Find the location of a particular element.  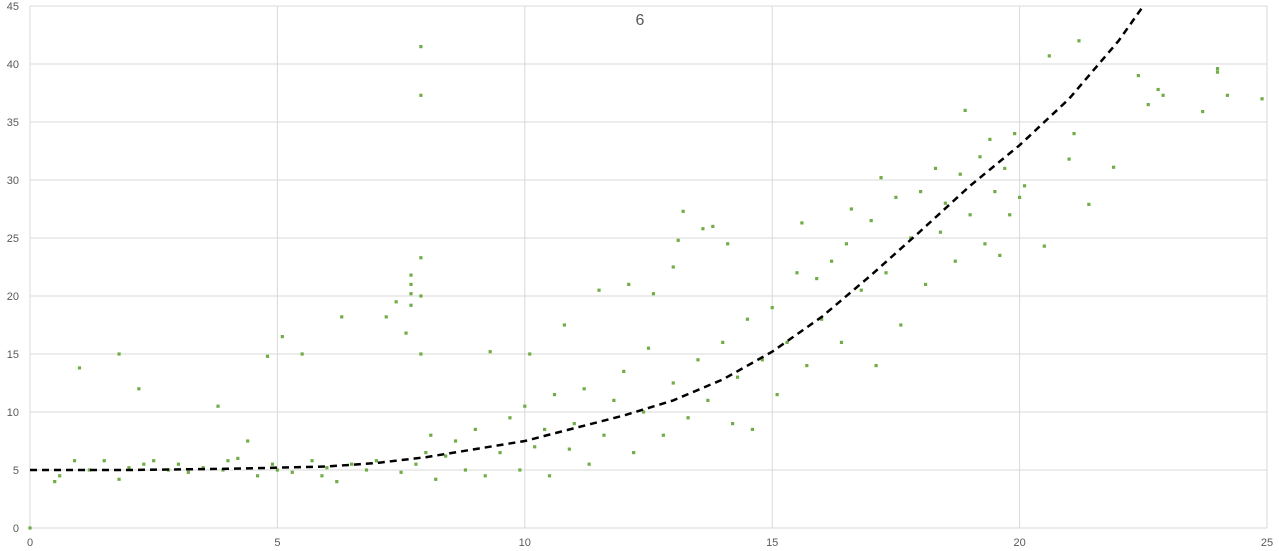

y-tick-label: 30 is located at coordinates (13, 181).